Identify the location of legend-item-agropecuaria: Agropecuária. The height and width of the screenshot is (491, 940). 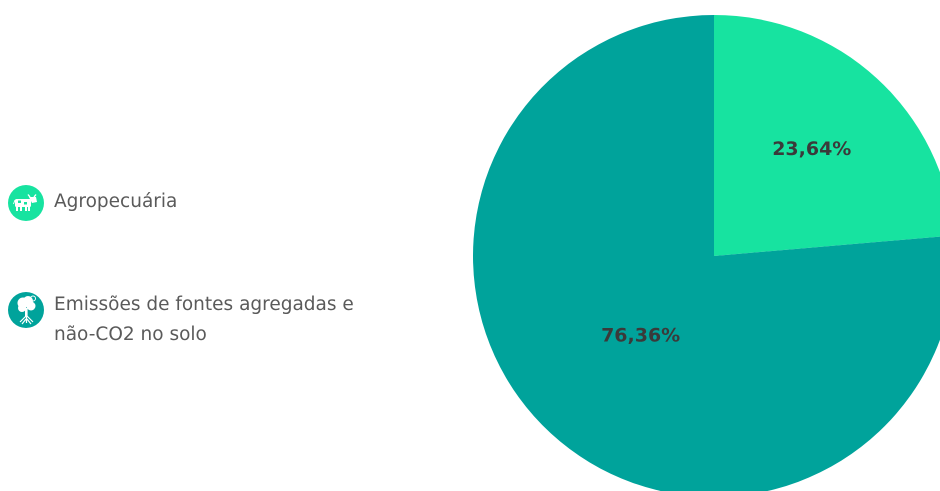
(181, 203).